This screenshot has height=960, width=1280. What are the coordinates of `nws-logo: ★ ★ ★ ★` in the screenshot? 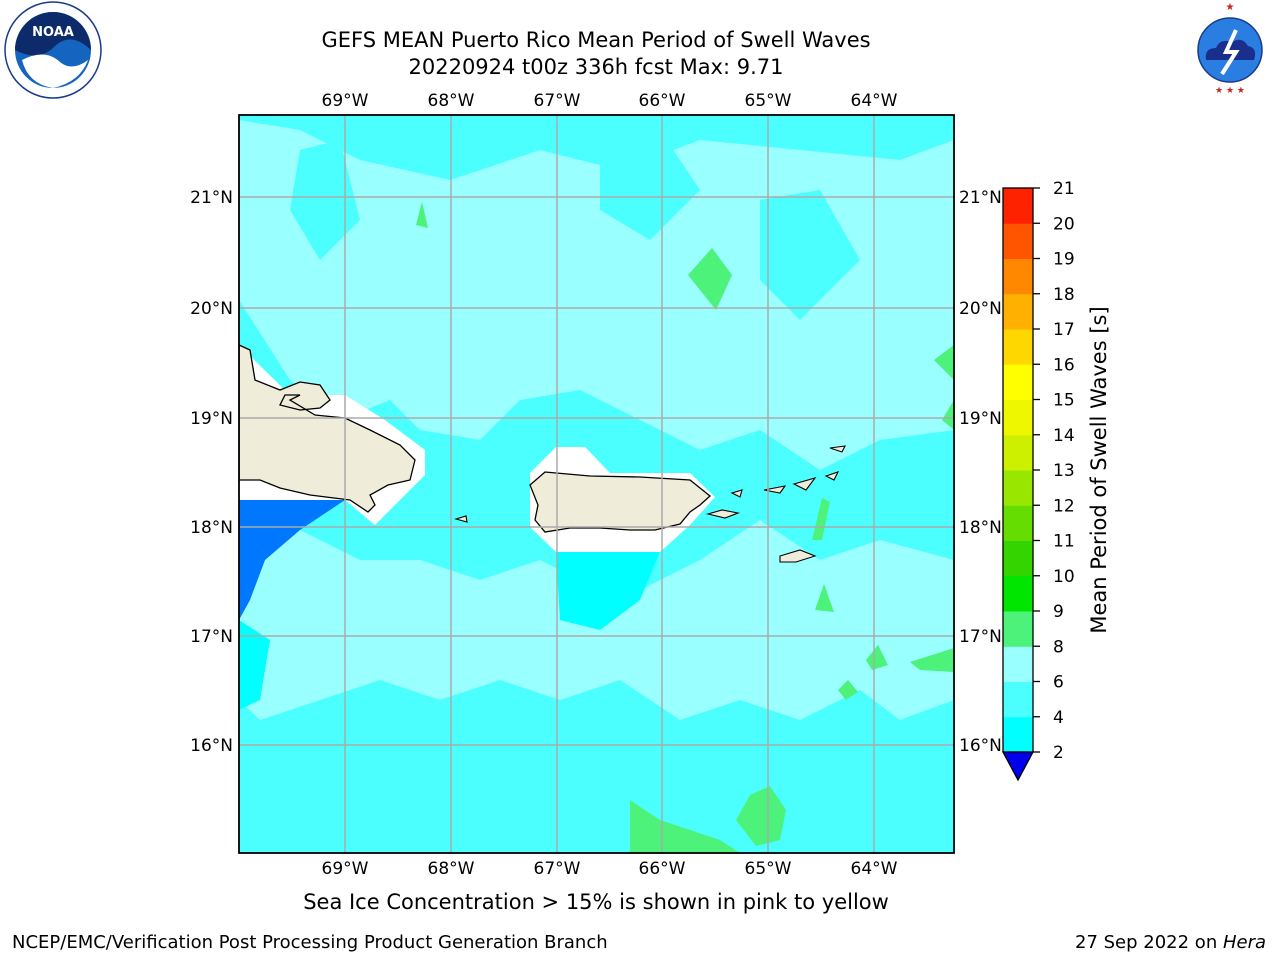 It's located at (1228, 50).